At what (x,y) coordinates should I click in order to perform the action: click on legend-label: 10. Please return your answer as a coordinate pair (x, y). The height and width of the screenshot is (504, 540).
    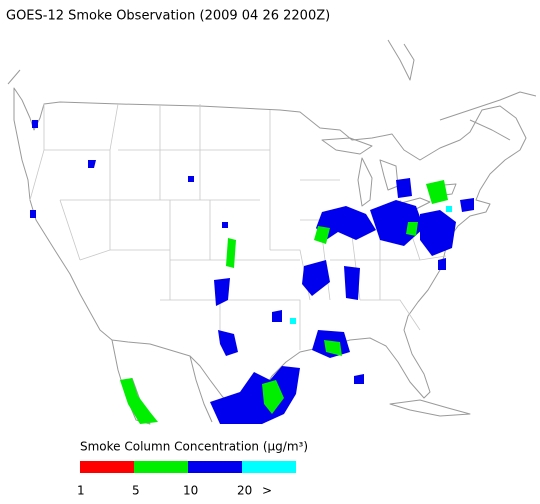
    Looking at the image, I should click on (190, 491).